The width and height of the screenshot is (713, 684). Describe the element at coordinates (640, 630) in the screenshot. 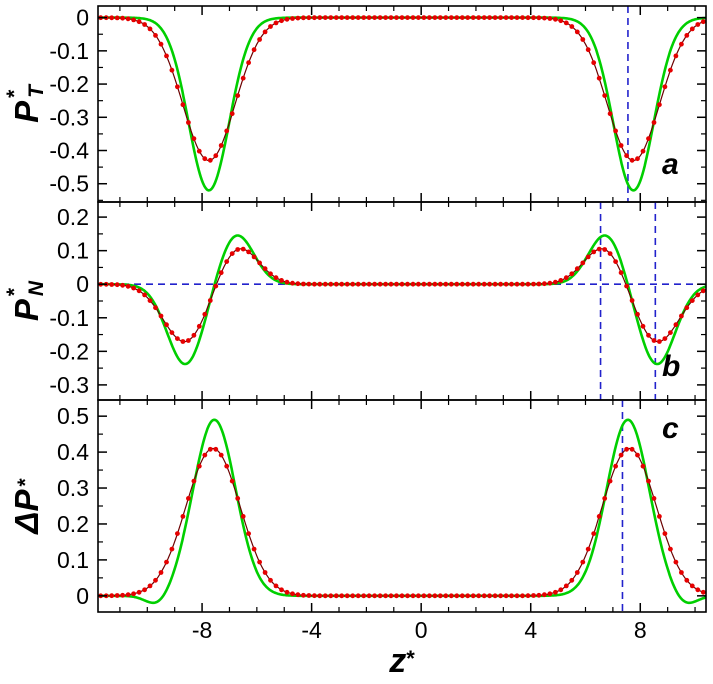

I see `svg-text: 8` at that location.